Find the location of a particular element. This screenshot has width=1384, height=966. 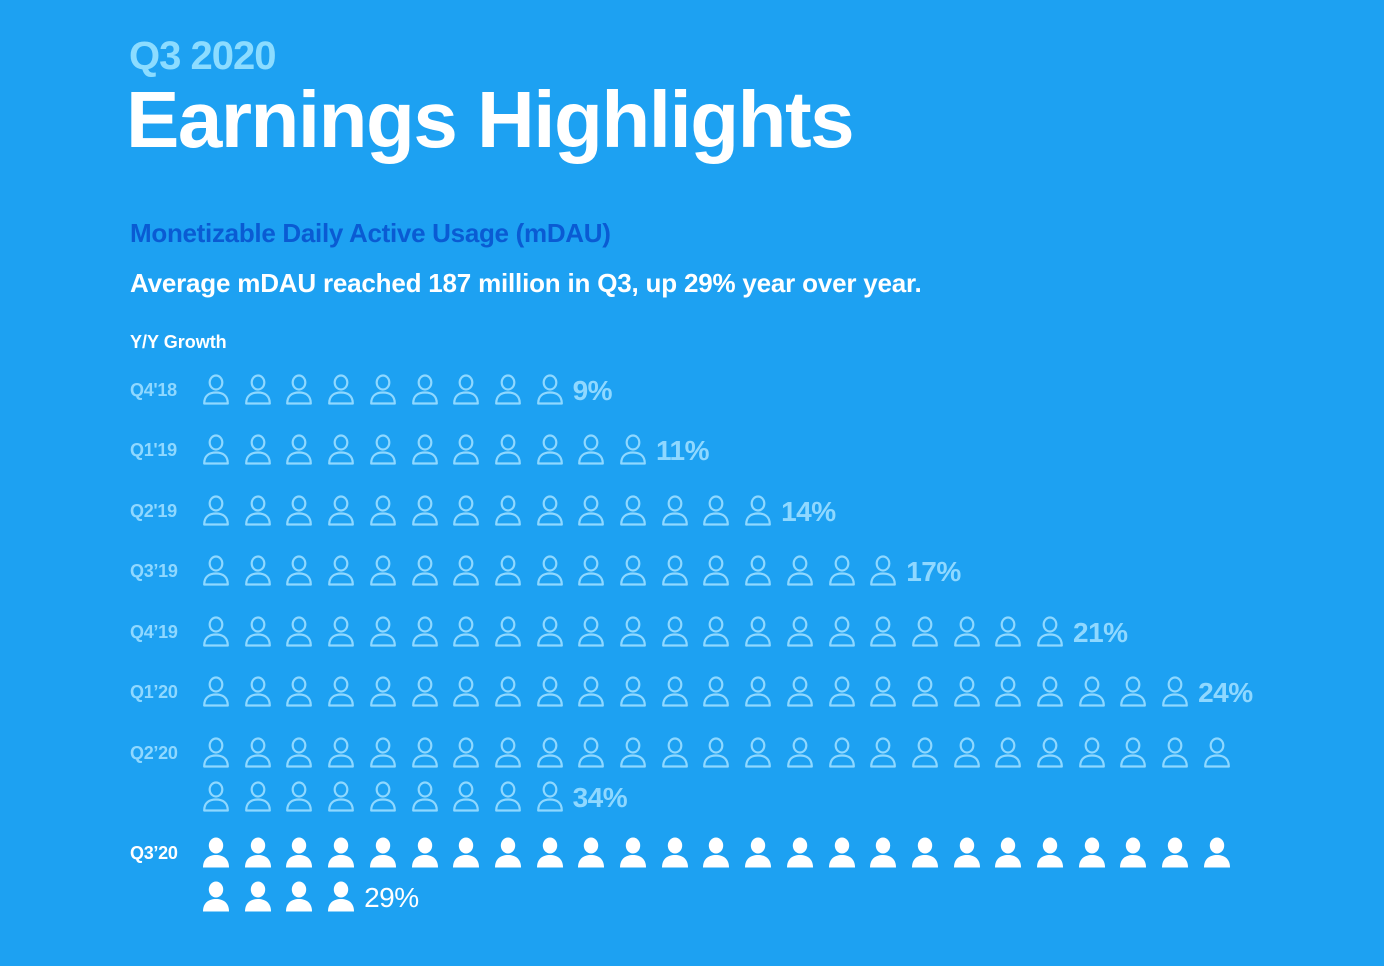

row-label: Q3’19 is located at coordinates (154, 571).